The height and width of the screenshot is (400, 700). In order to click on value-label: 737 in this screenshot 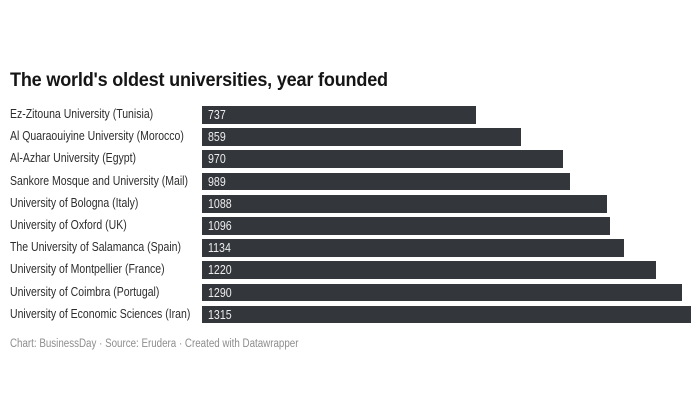, I will do `click(217, 115)`.